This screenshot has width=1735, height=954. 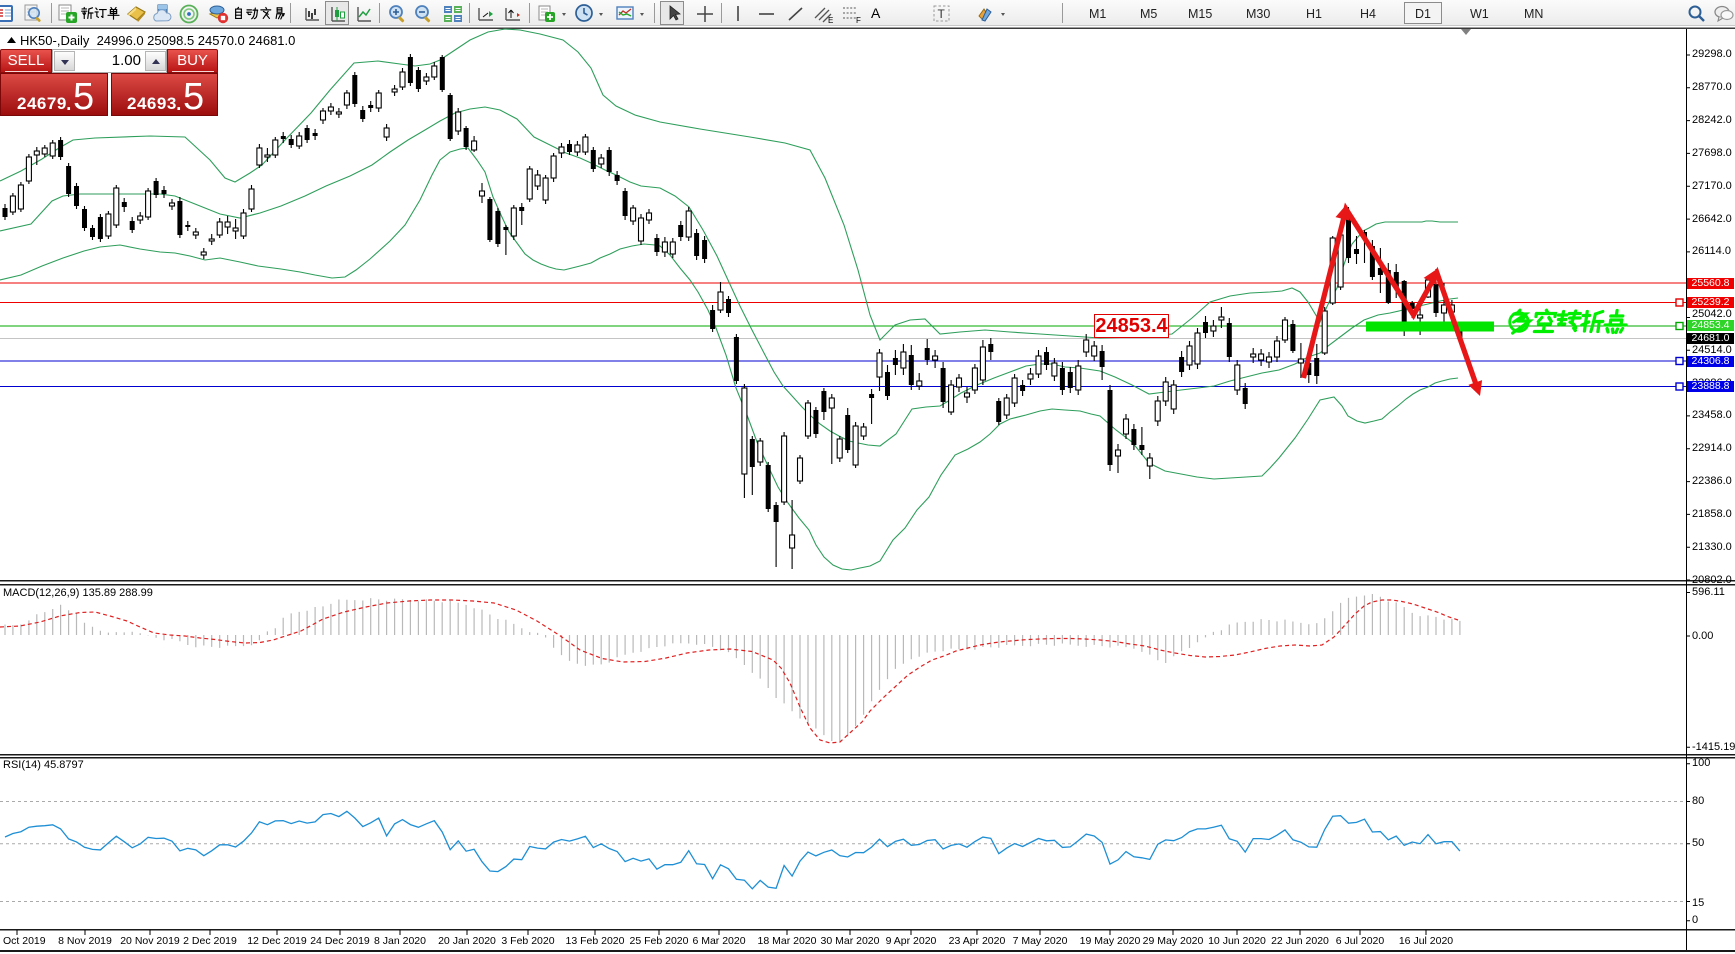 I want to click on svg-text: E, so click(x=830, y=20).